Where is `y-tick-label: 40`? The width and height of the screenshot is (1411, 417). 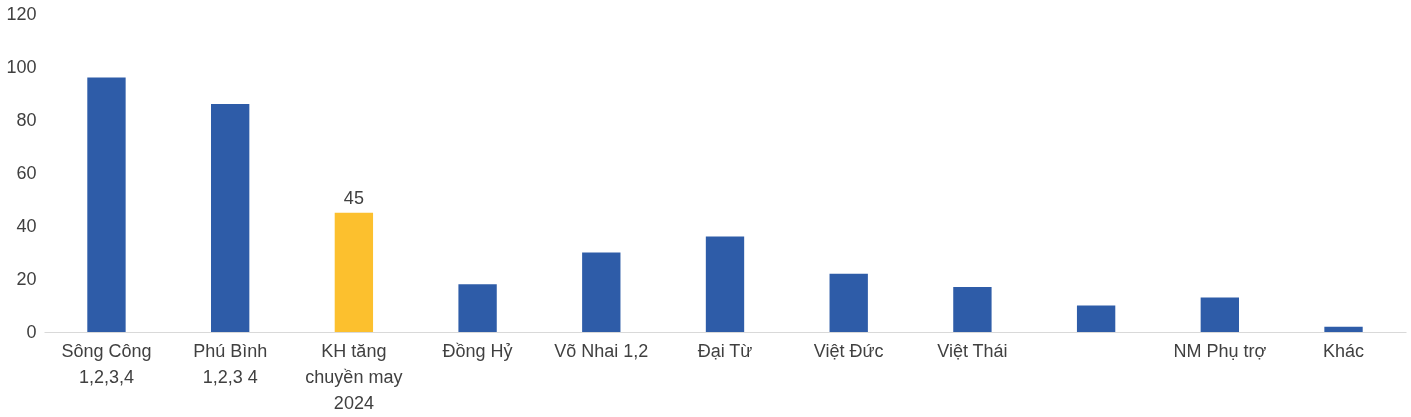
y-tick-label: 40 is located at coordinates (26, 225).